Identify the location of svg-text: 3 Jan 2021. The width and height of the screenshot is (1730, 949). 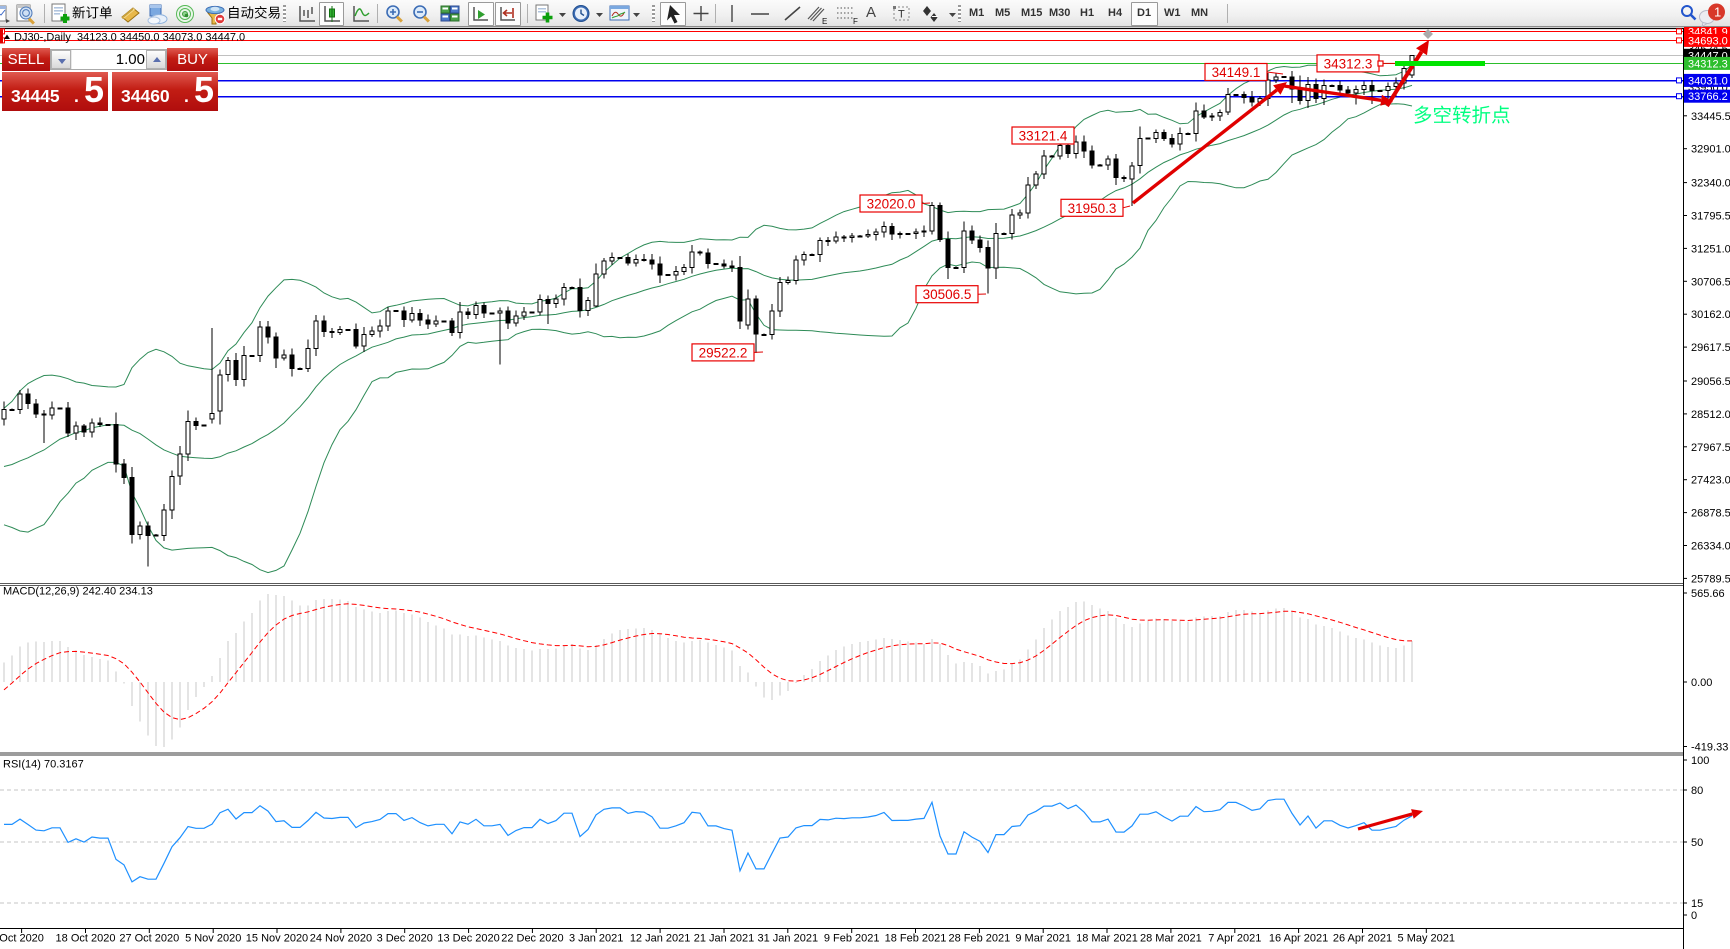
(596, 939).